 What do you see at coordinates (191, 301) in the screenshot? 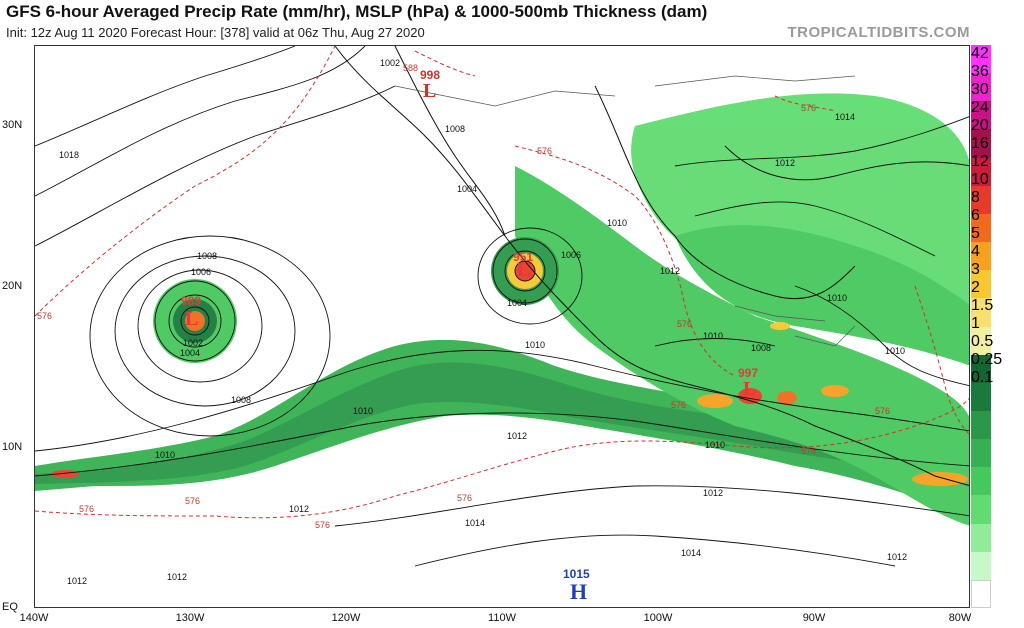
I see `low-value-label: 989` at bounding box center [191, 301].